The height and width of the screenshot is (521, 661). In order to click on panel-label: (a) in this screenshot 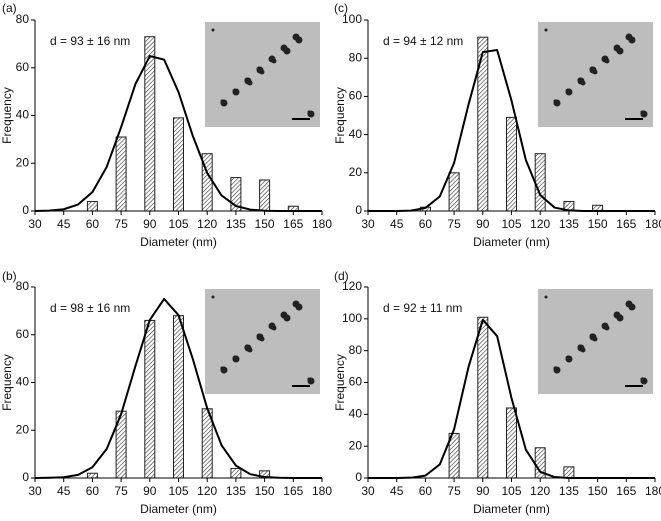, I will do `click(9, 8)`.